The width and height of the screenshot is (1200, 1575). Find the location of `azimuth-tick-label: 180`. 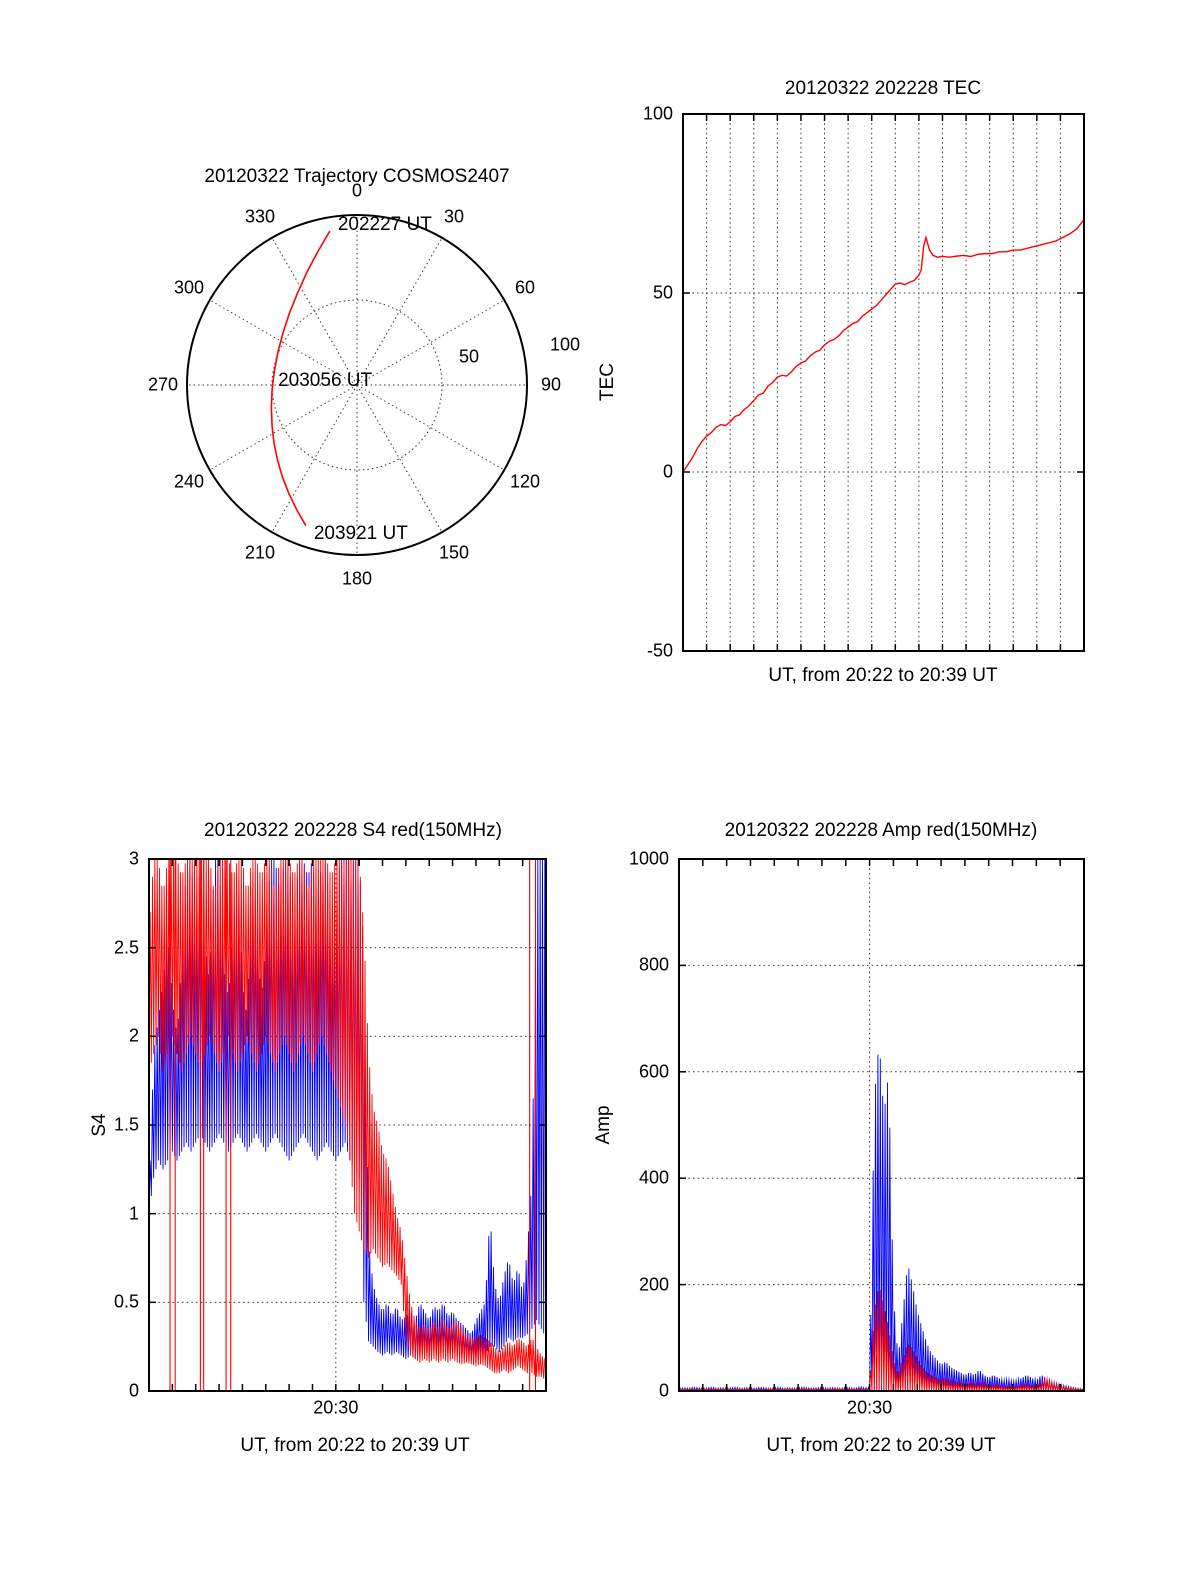

azimuth-tick-label: 180 is located at coordinates (357, 578).